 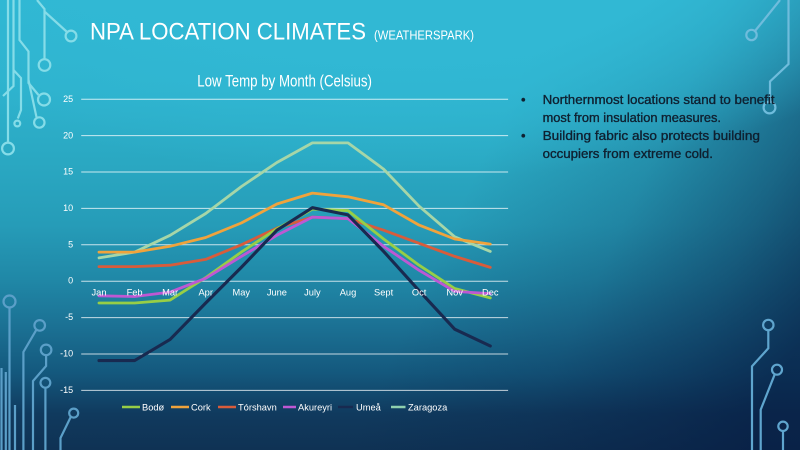 What do you see at coordinates (66, 390) in the screenshot?
I see `svg-text: -15` at bounding box center [66, 390].